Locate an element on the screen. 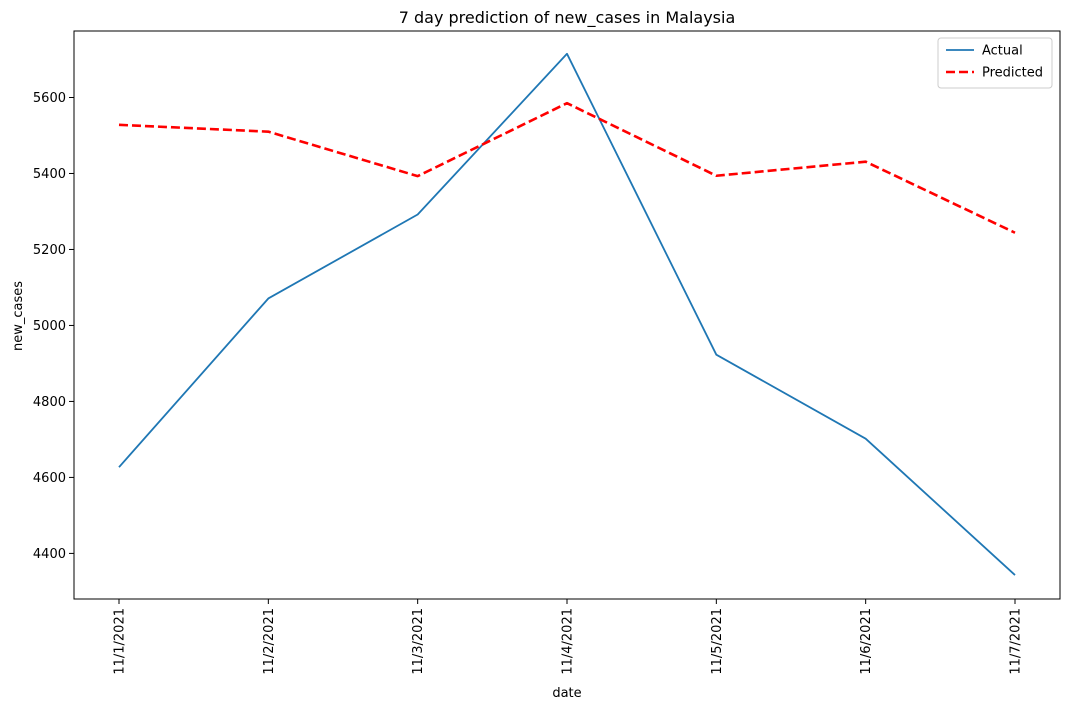  legend-label-actual: Actual is located at coordinates (1002, 51).